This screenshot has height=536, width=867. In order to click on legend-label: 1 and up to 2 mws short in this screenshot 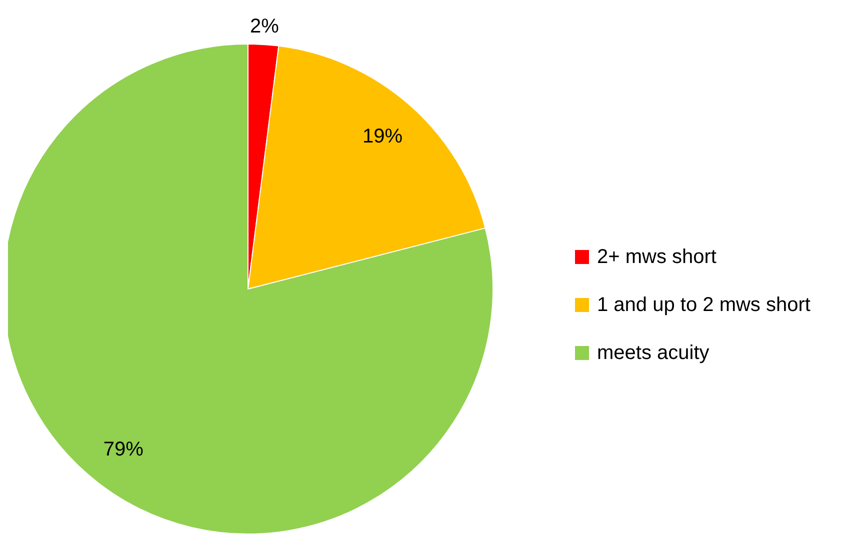, I will do `click(703, 305)`.